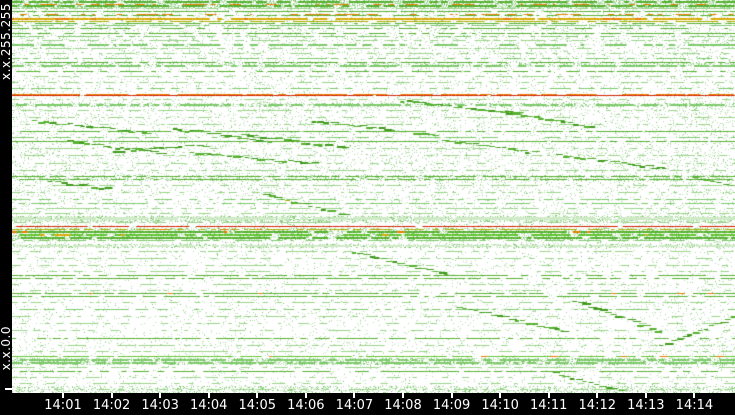  Describe the element at coordinates (646, 405) in the screenshot. I see `x-tick-label: 14:13` at that location.